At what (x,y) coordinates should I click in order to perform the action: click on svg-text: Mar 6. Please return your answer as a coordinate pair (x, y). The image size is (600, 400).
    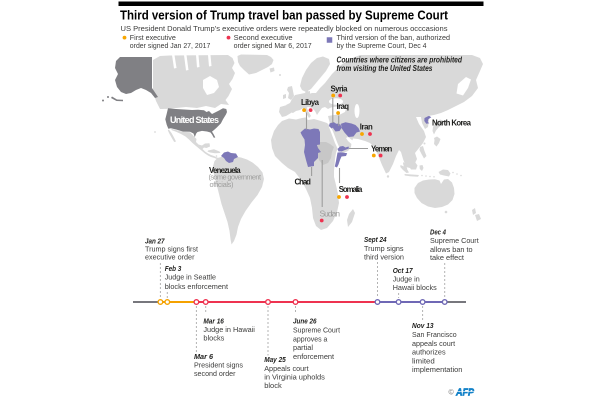
    Looking at the image, I should click on (204, 356).